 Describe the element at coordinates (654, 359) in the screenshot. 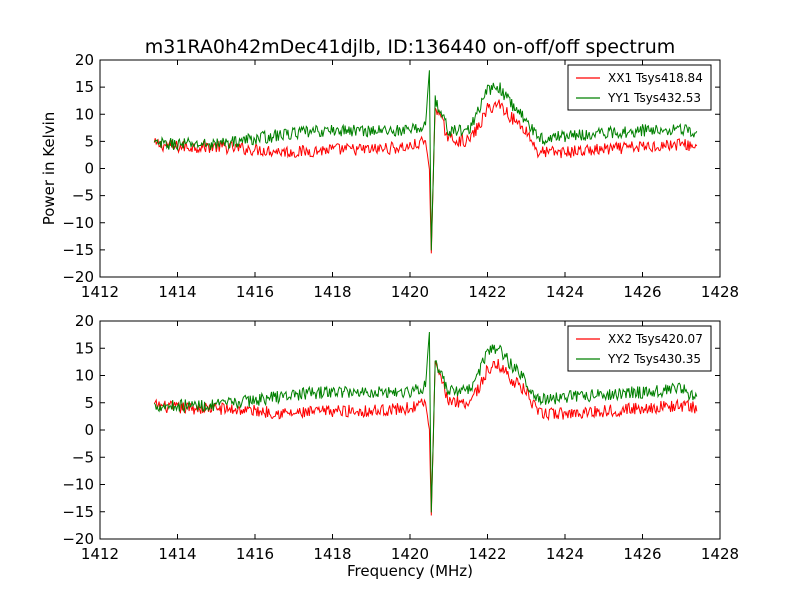

I see `legend-label: YY2 Tsys430.35` at that location.